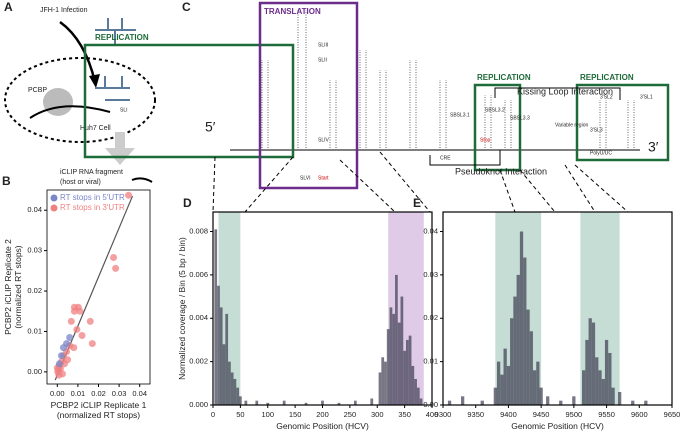  I want to click on pcbp, so click(58, 102).